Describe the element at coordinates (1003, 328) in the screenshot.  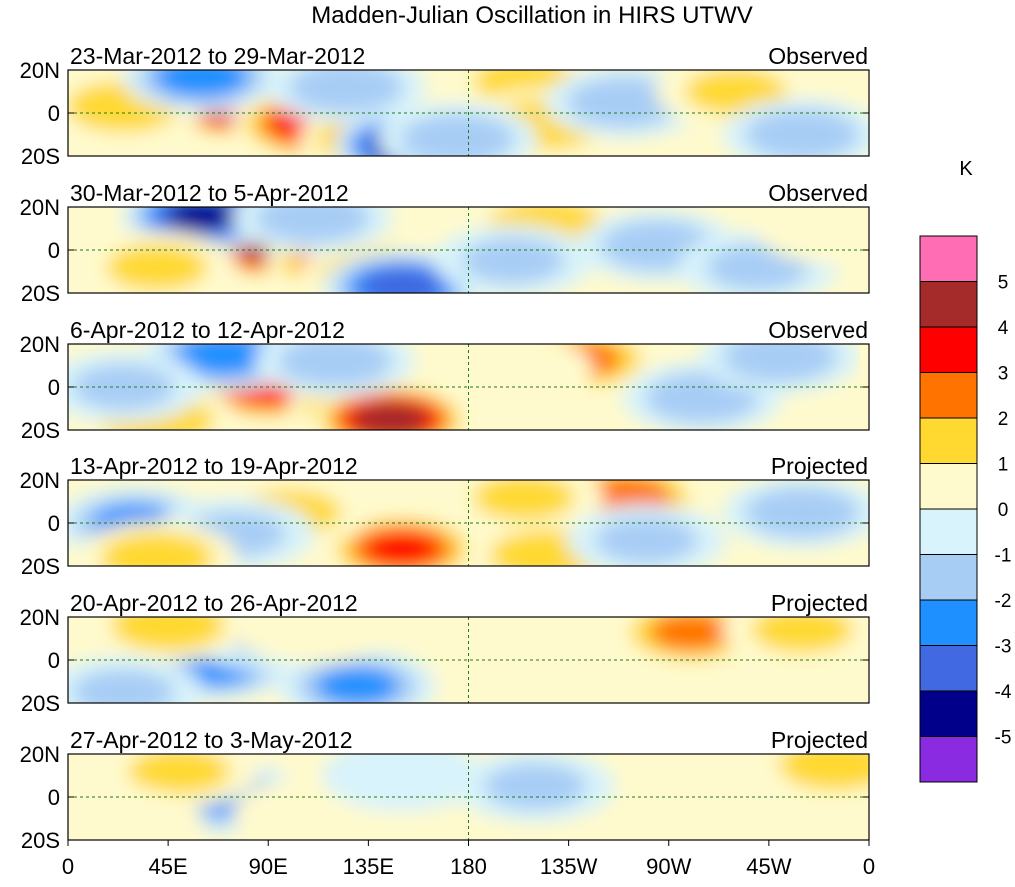
I see `colorbar-label: 4` at that location.